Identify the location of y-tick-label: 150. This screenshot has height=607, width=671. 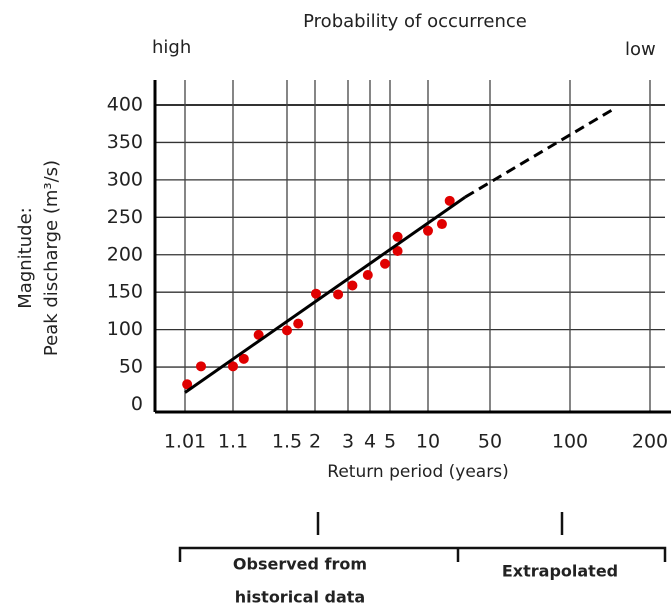
(125, 292).